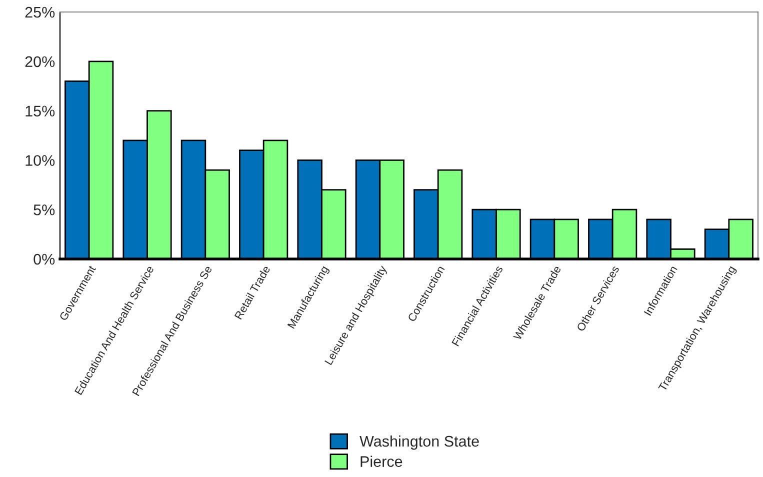 Image resolution: width=763 pixels, height=477 pixels. I want to click on legend-label: Pierce, so click(381, 461).